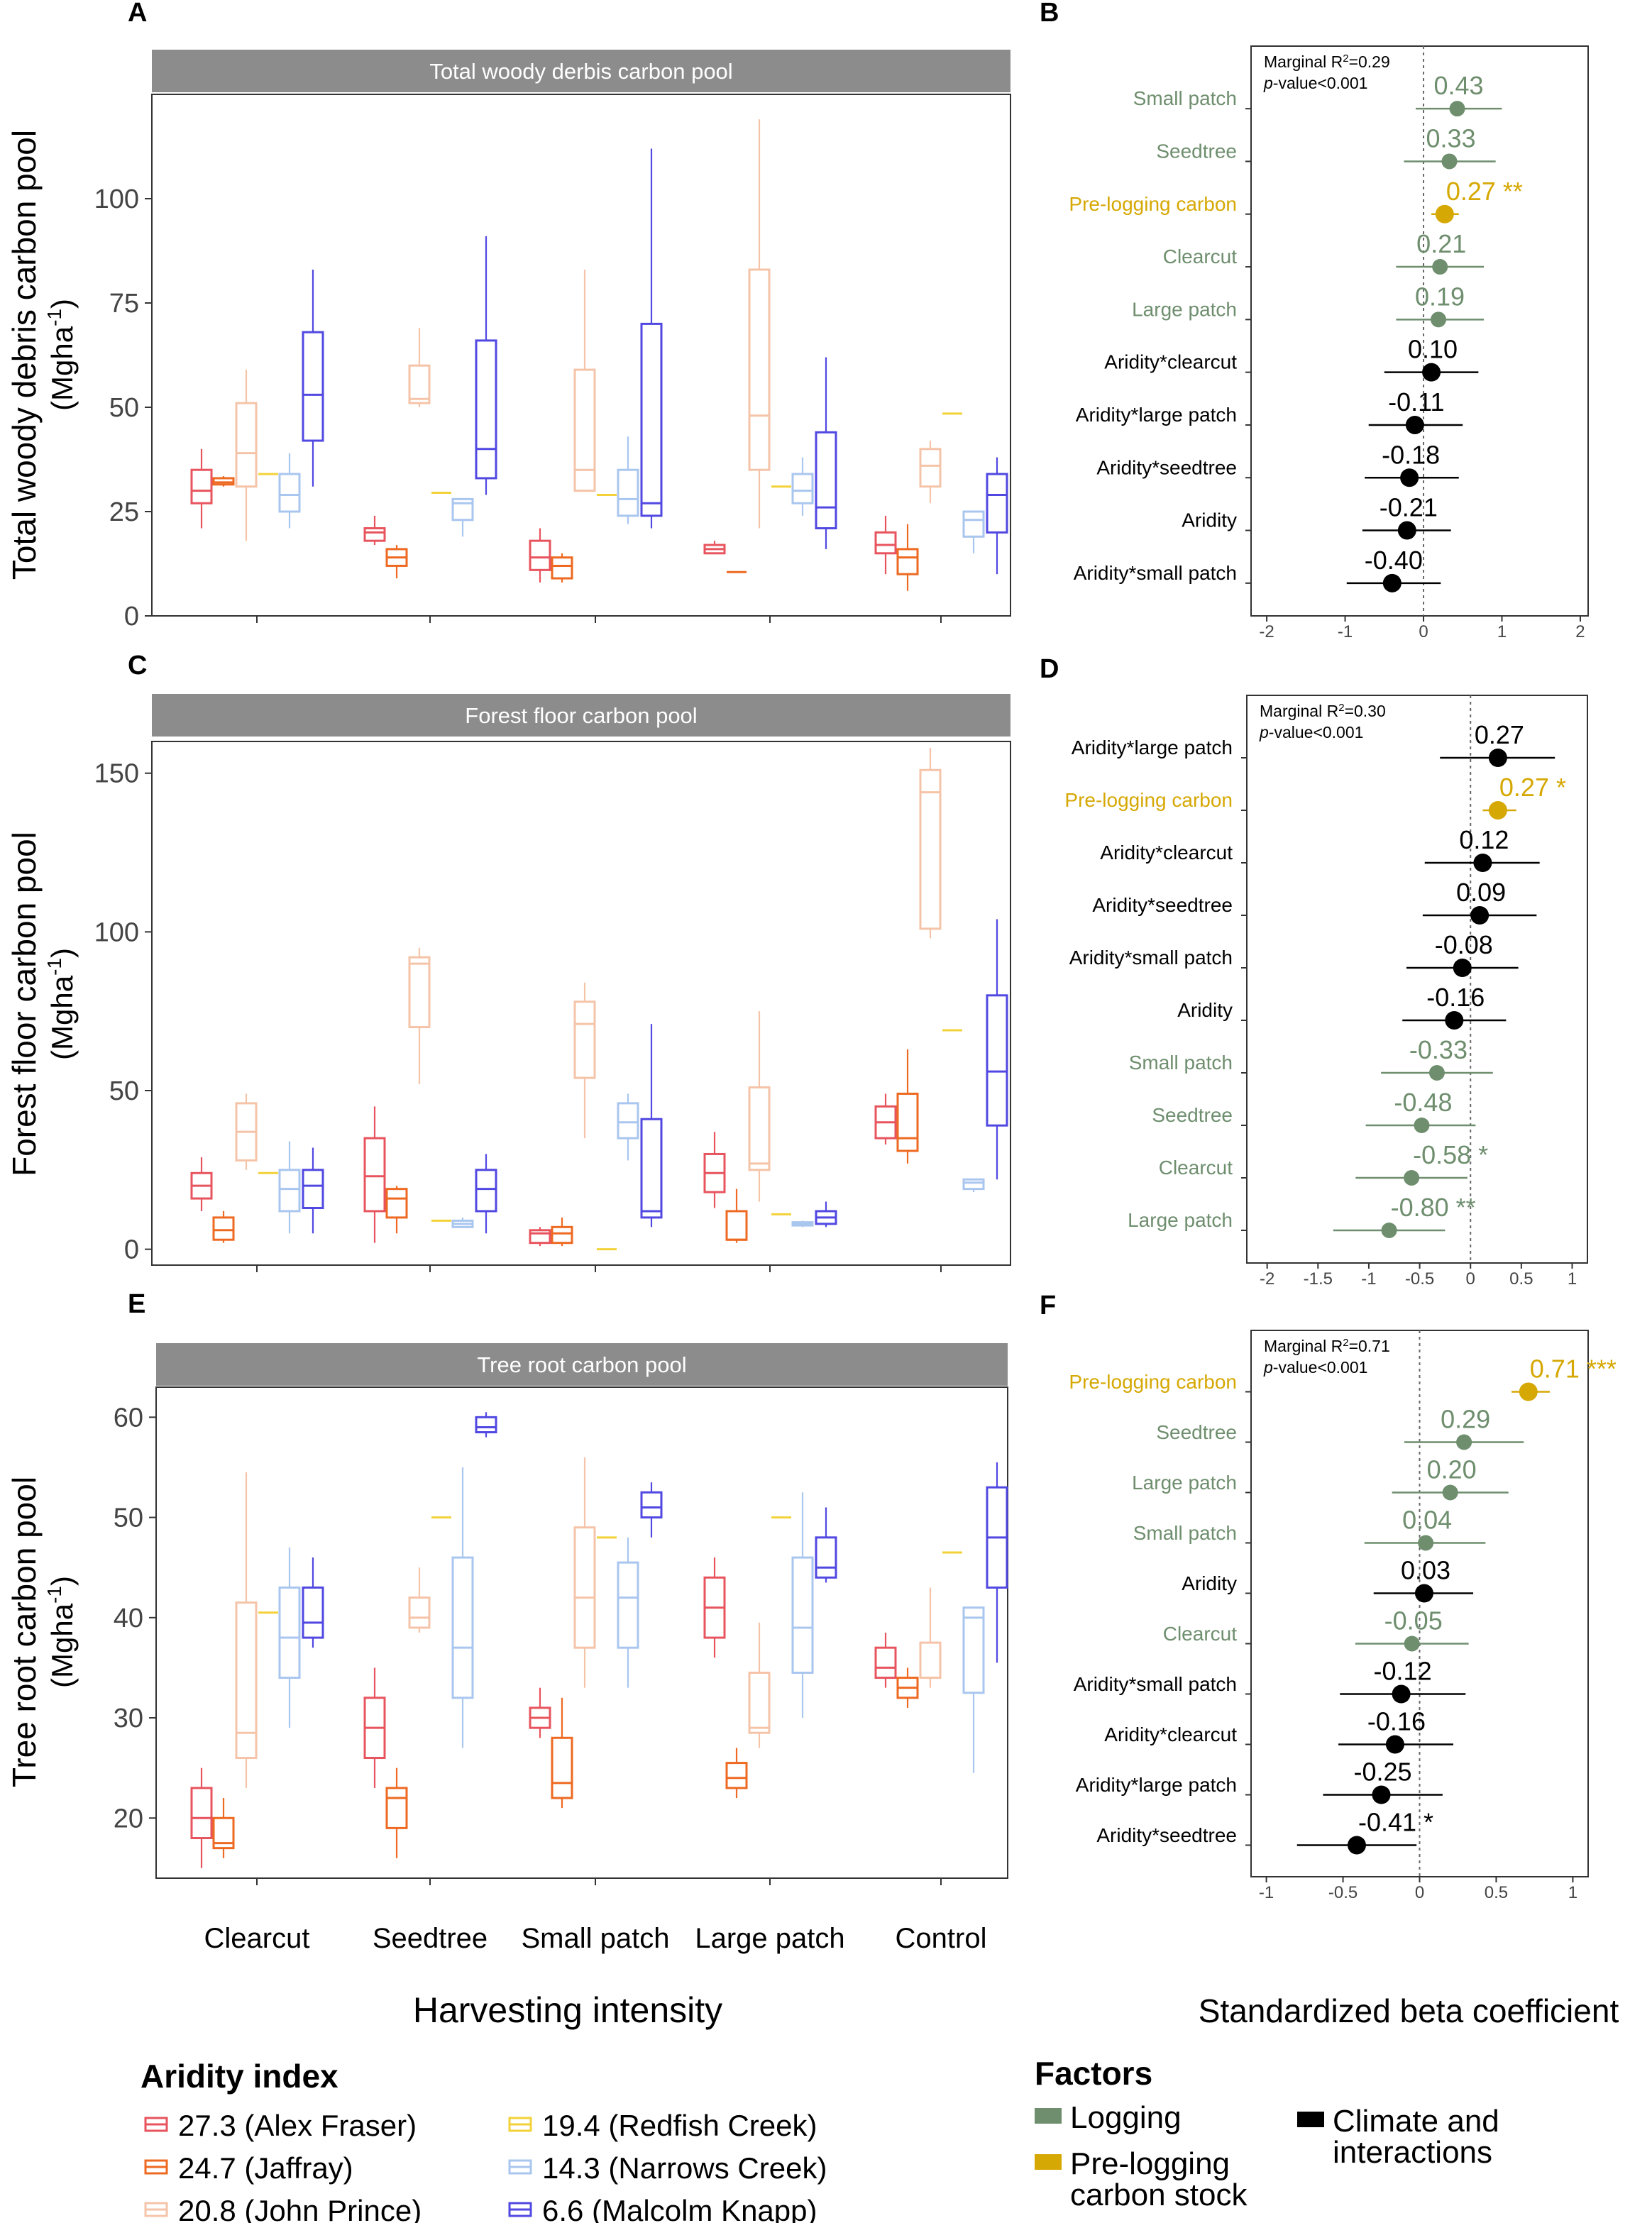 The image size is (1652, 2223). What do you see at coordinates (1050, 14) in the screenshot?
I see `panel-label-b: B` at bounding box center [1050, 14].